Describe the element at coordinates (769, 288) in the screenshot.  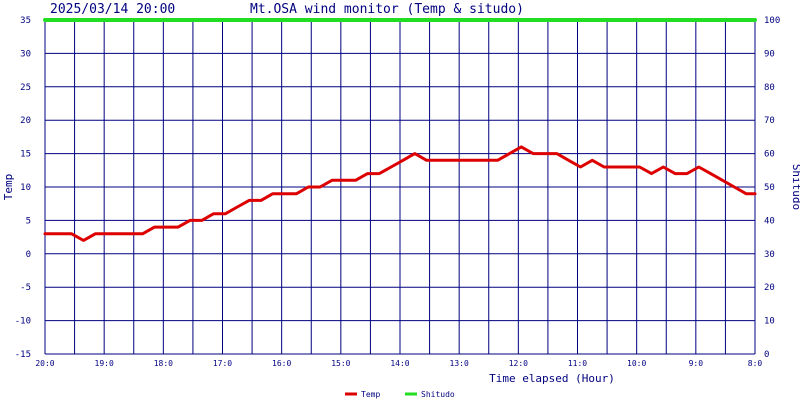
I see `y-tick-label-right: 20` at that location.